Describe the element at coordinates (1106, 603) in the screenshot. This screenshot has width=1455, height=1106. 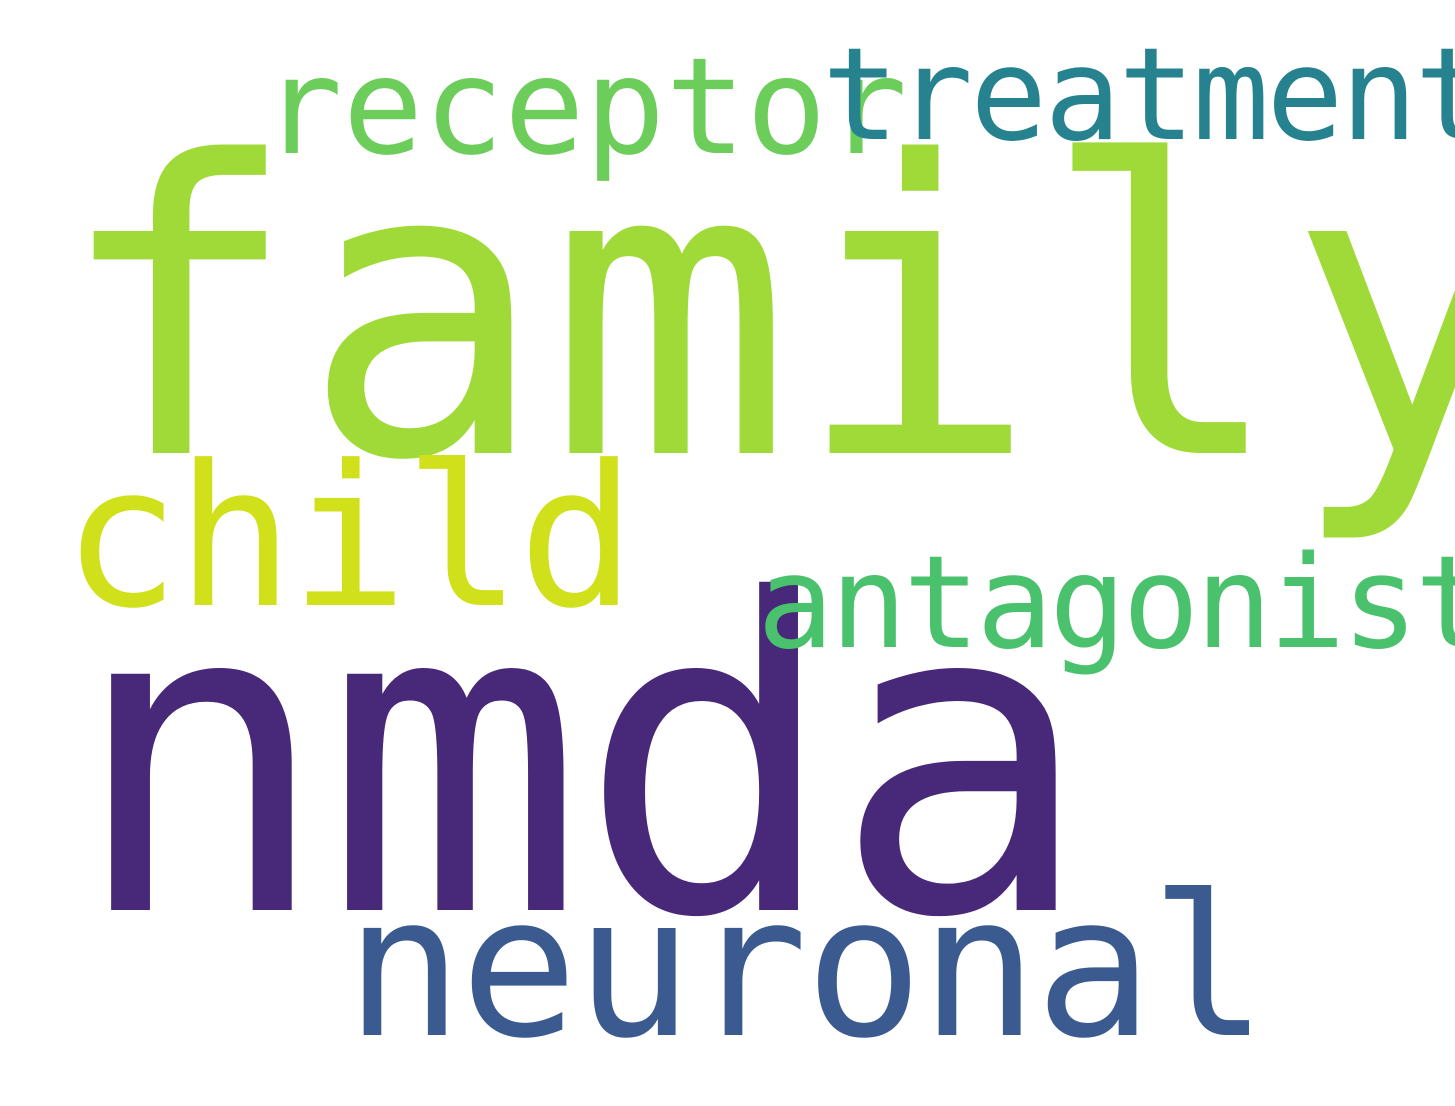
I see `word-antagonist: antagonist` at that location.